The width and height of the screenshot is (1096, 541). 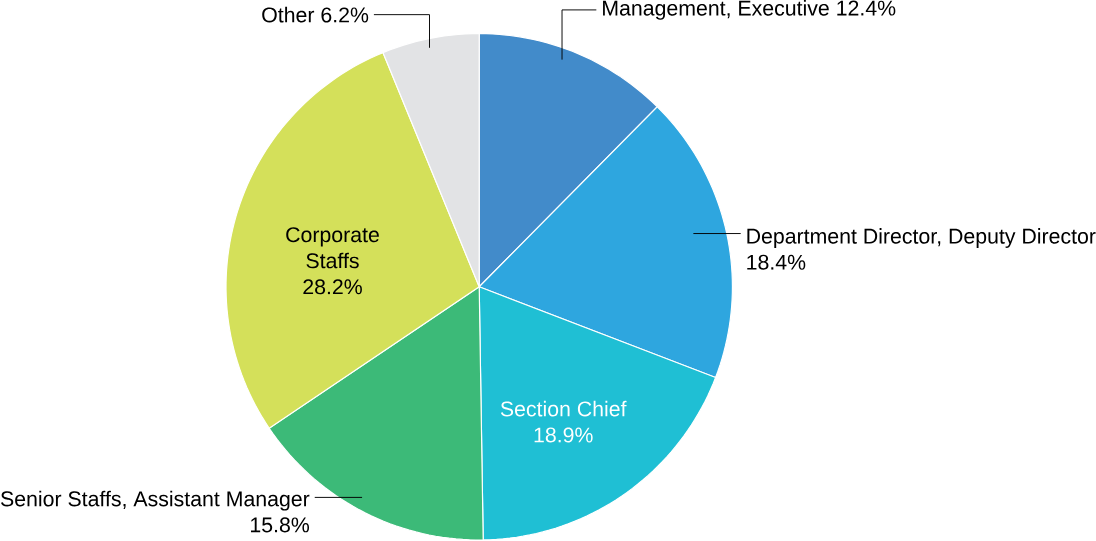 I want to click on slice-label: Senior Staffs, Assistant Manager, so click(x=155, y=500).